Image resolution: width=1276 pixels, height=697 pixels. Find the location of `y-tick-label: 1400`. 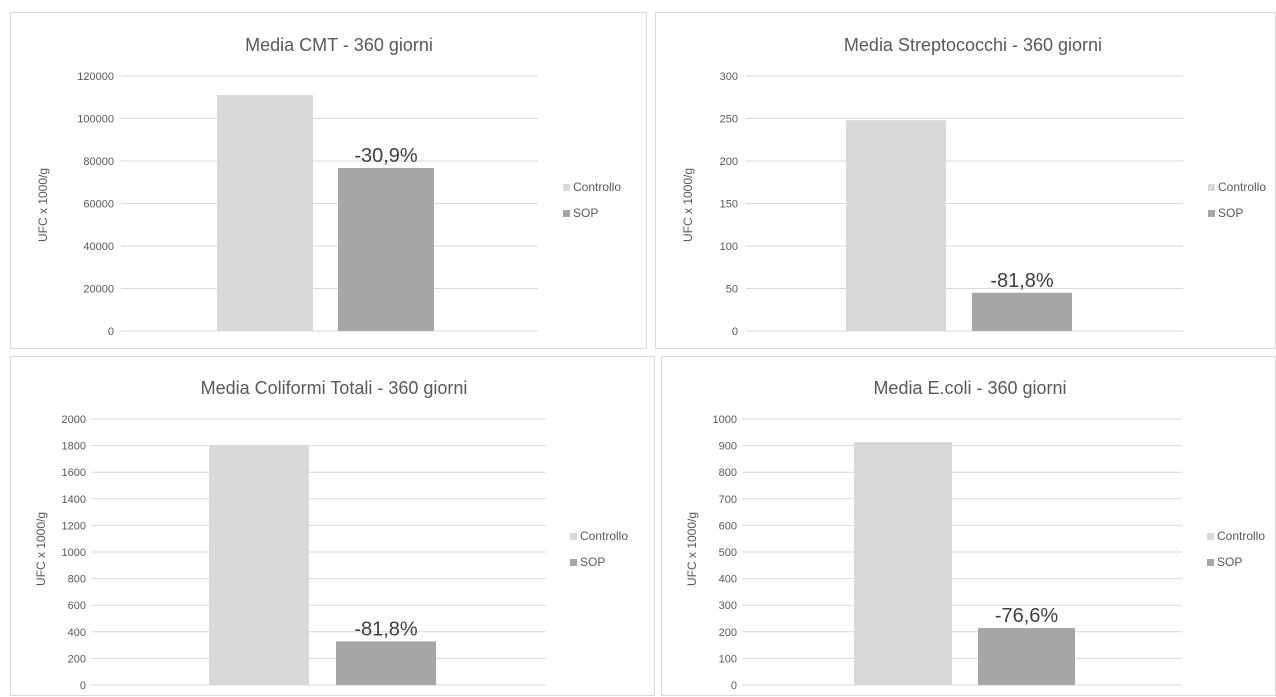

y-tick-label: 1400 is located at coordinates (74, 500).